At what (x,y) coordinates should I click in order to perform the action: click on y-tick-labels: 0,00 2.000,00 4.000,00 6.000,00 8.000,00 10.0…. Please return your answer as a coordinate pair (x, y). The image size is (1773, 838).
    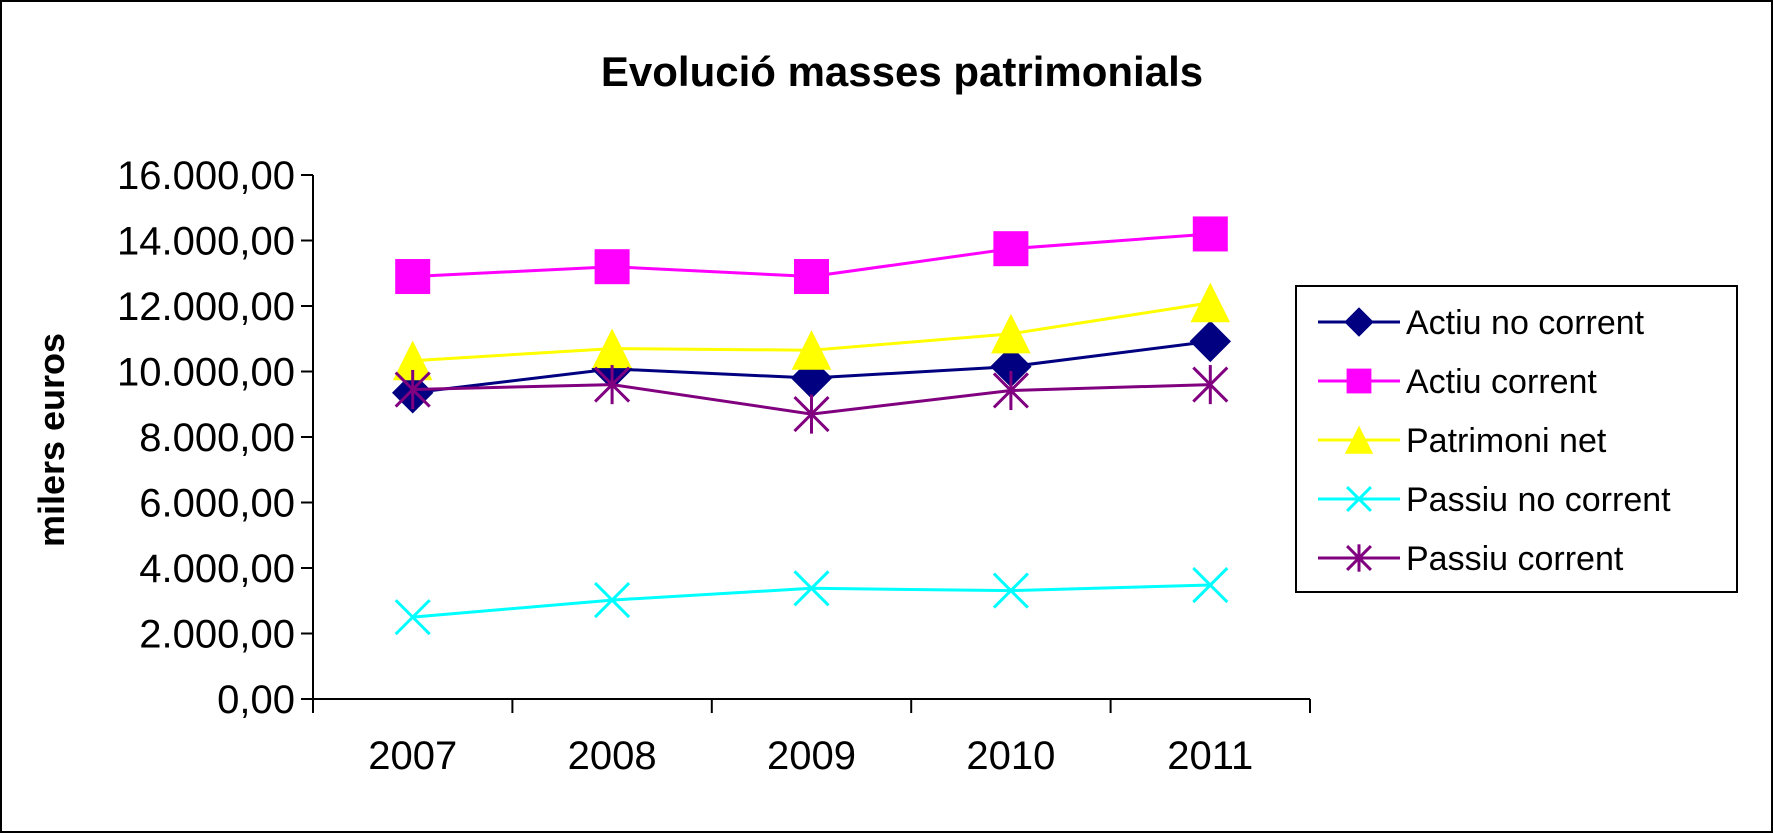
    Looking at the image, I should click on (206, 438).